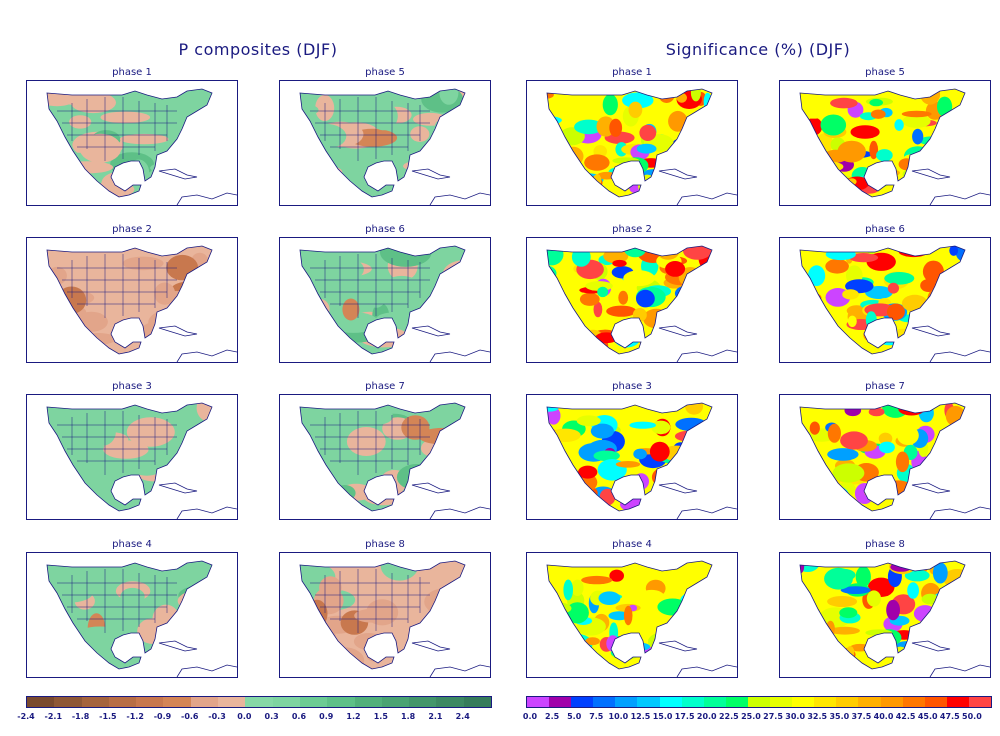 This screenshot has width=1000, height=736. Describe the element at coordinates (462, 716) in the screenshot. I see `colorbar-tick-label: 2.4` at that location.